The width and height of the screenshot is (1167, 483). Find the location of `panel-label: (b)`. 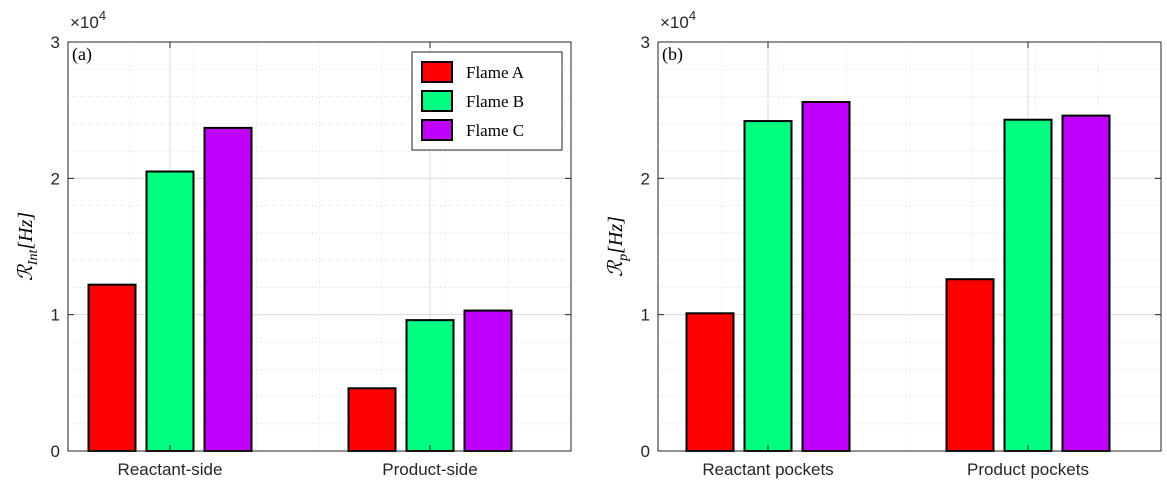

panel-label: (b) is located at coordinates (672, 54).